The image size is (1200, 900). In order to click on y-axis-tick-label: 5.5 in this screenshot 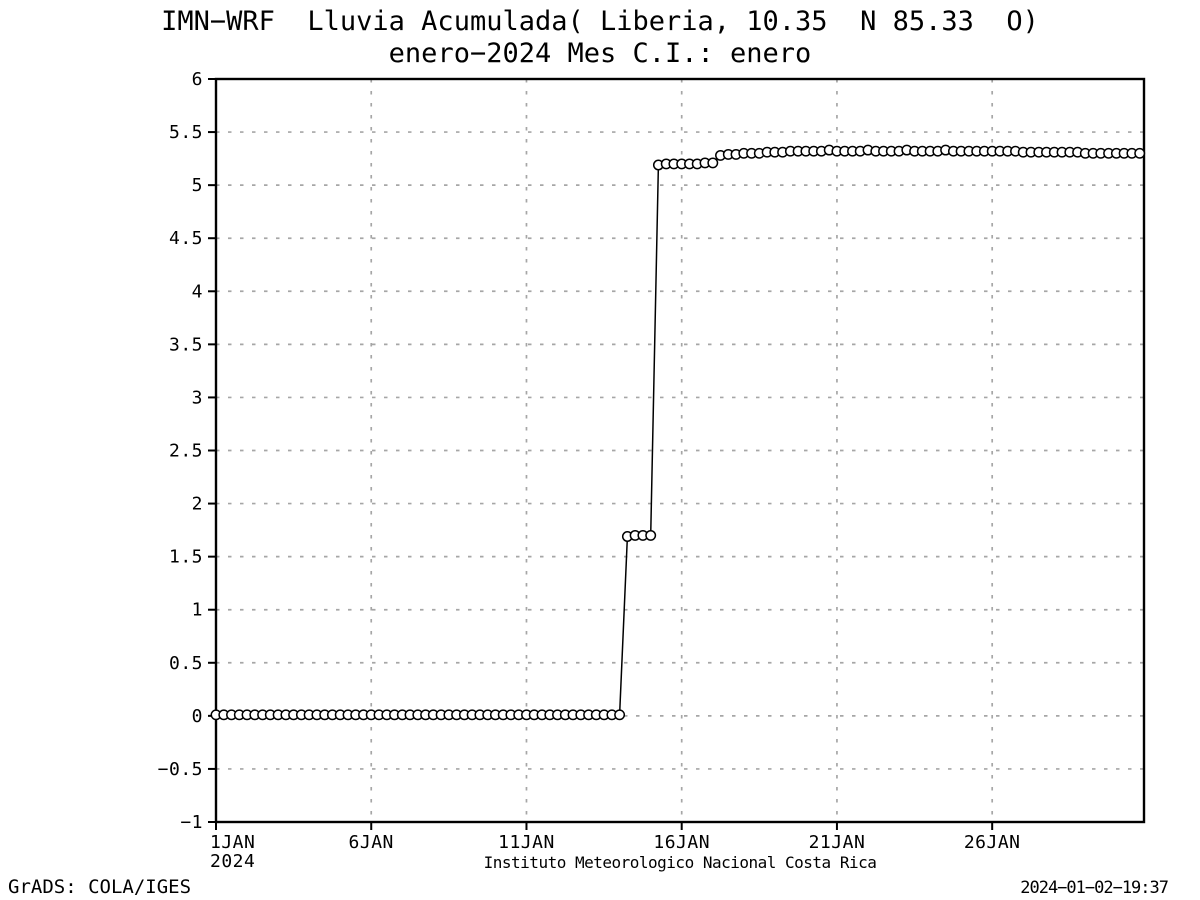, I will do `click(186, 132)`.